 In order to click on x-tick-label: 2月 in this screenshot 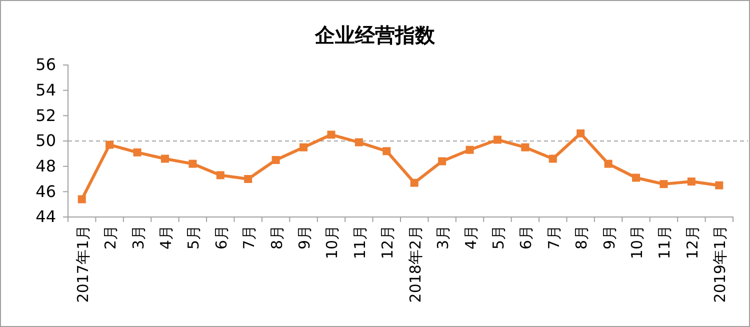, I will do `click(111, 237)`.